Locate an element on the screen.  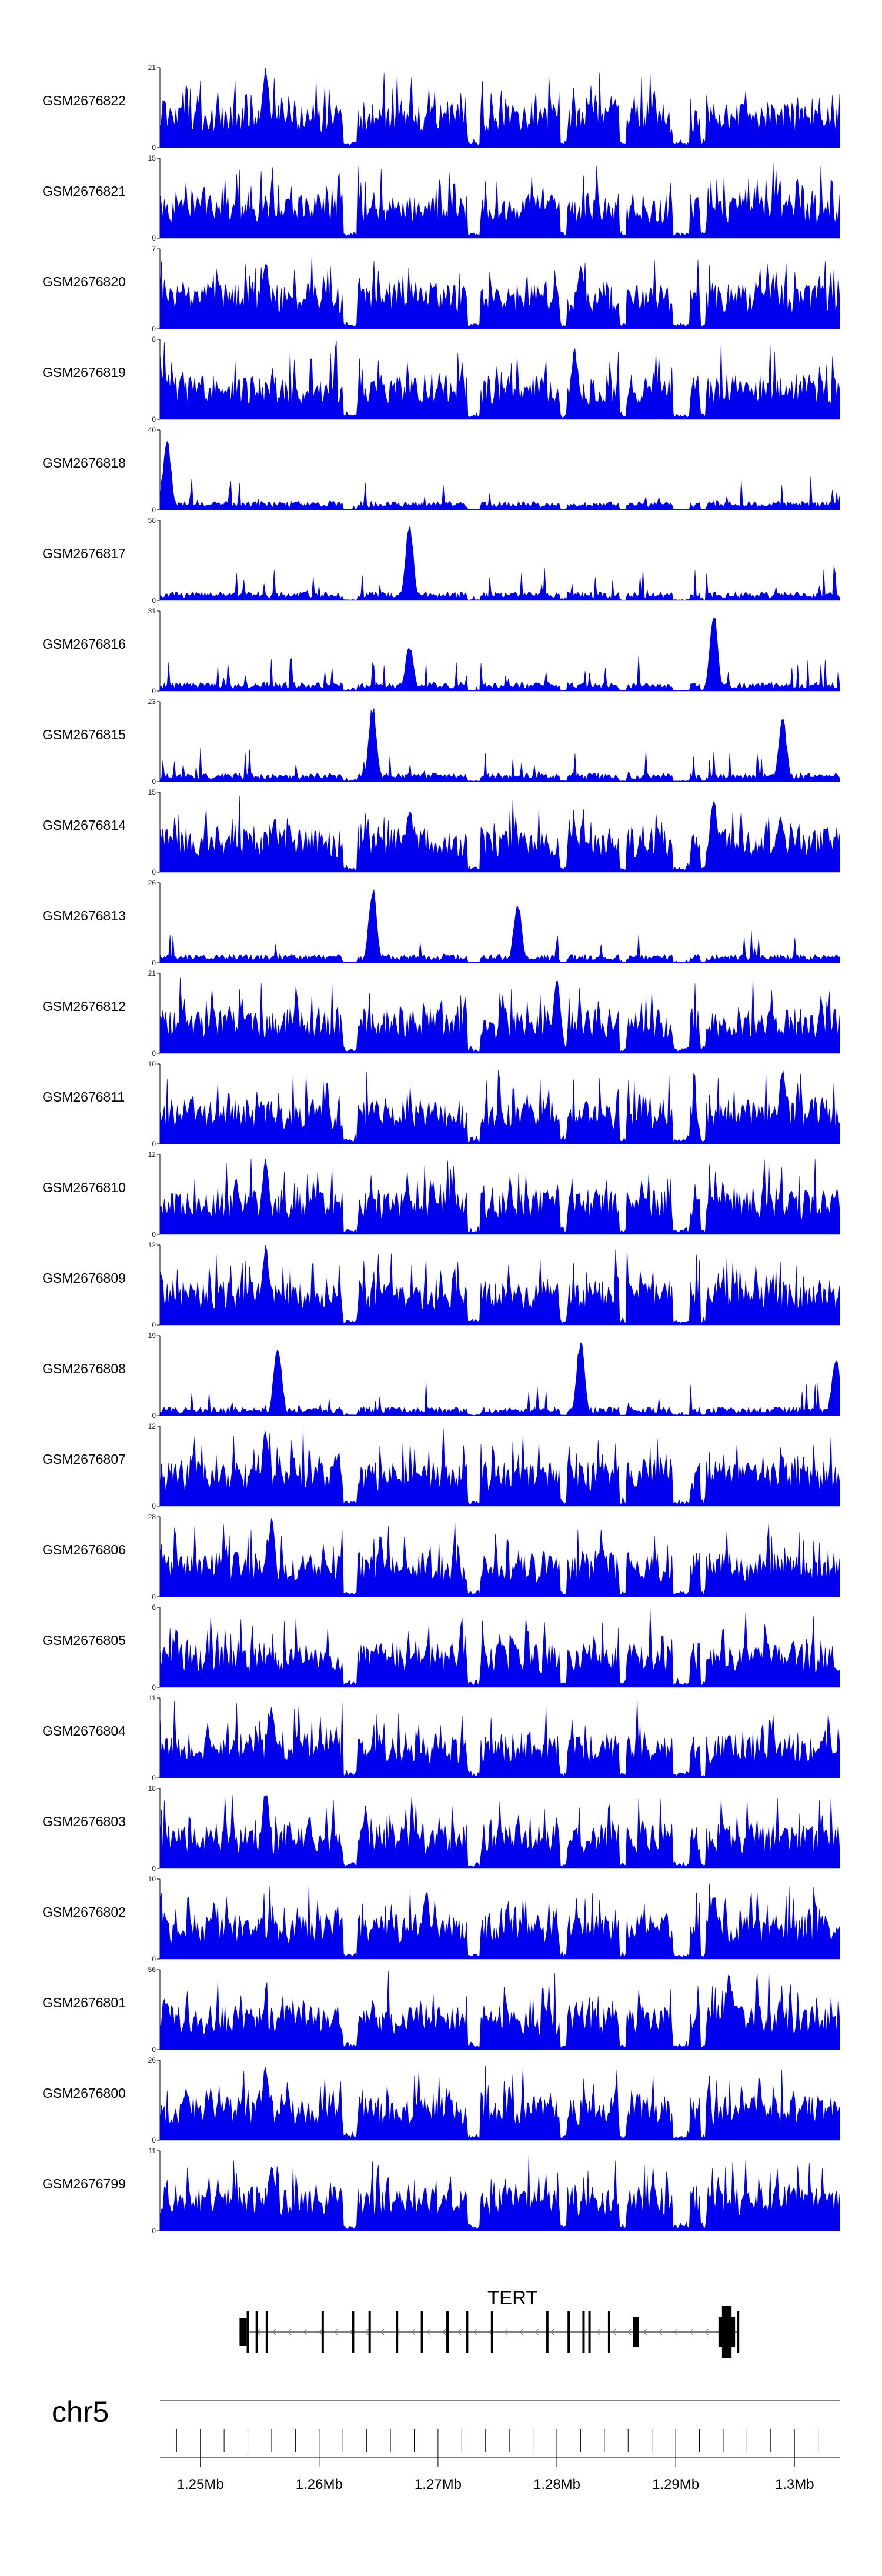
y-max-label: 19 is located at coordinates (152, 1336).